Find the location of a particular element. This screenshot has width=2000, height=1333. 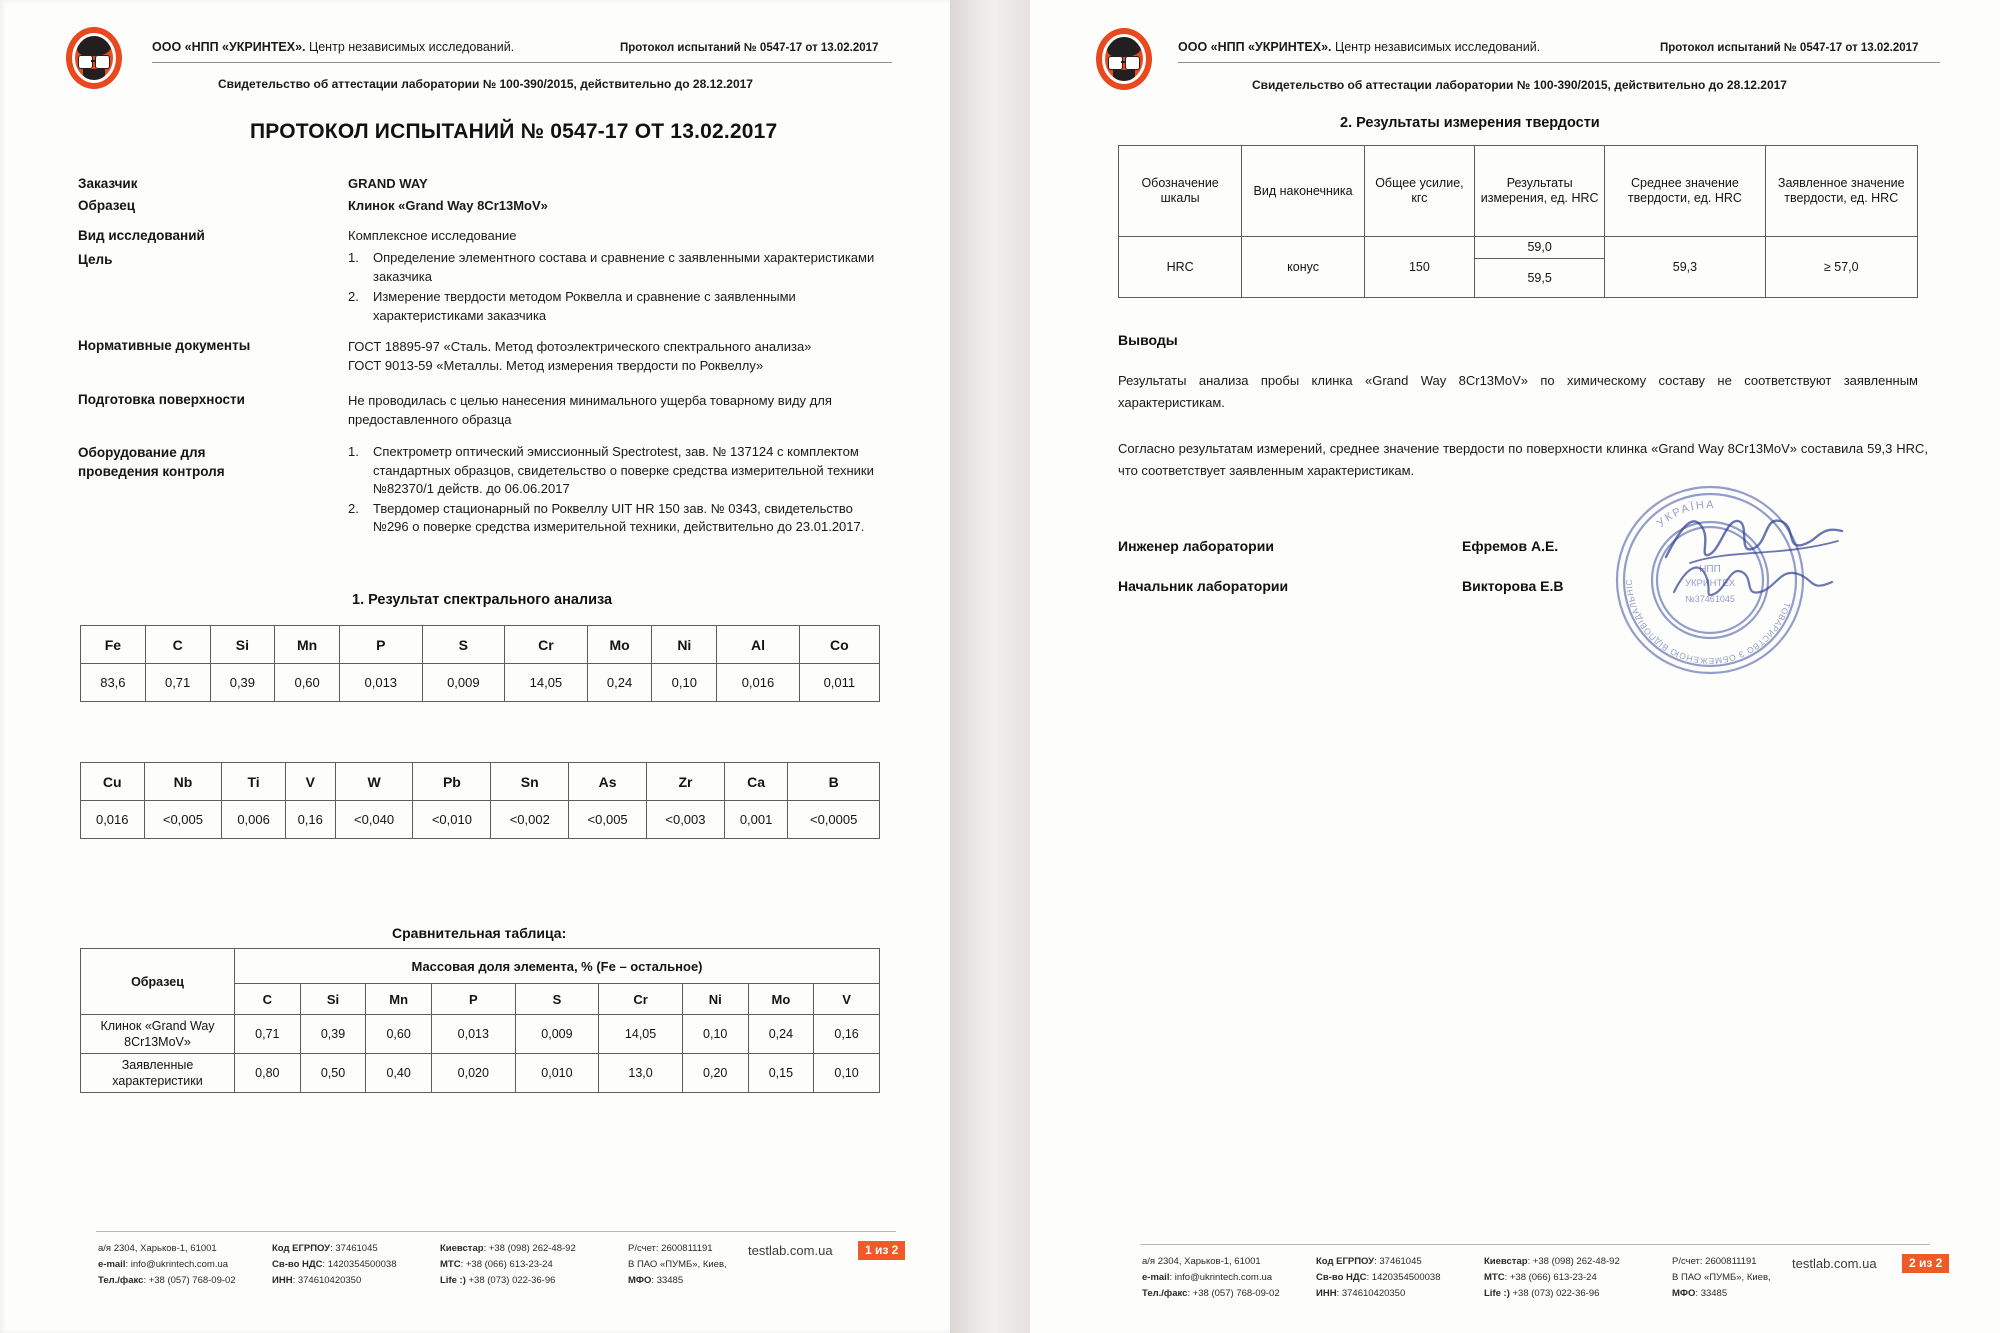

value-research-type: Комплексное исследование is located at coordinates (432, 235).